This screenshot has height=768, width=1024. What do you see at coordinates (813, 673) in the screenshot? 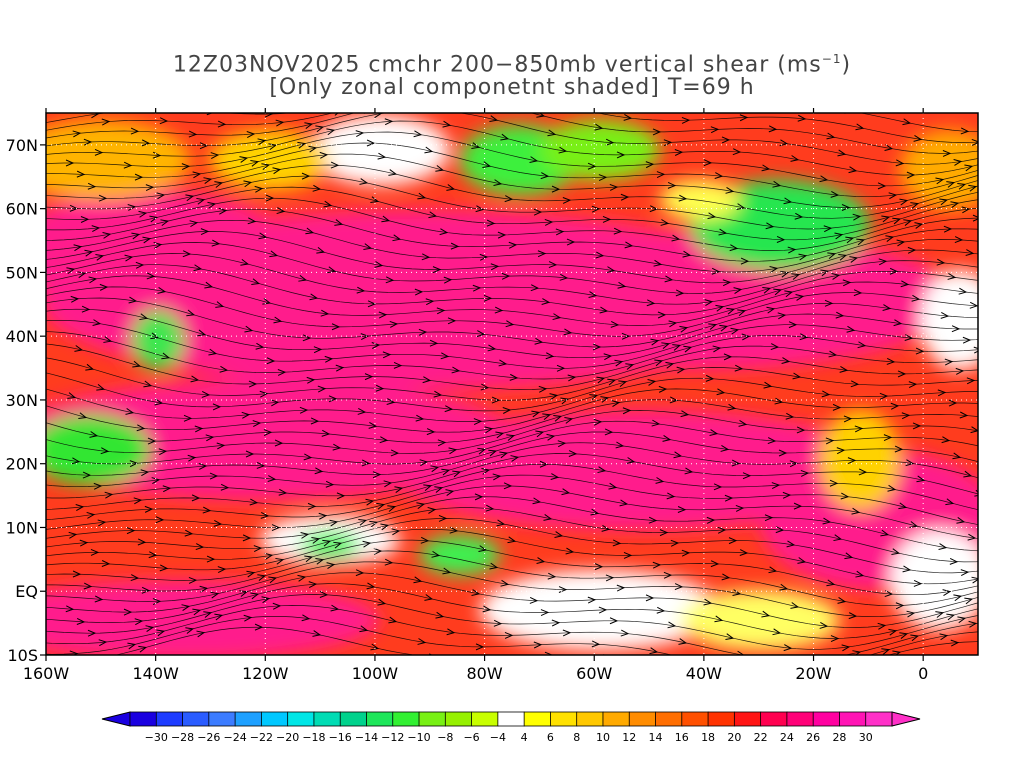
I see `lon-label: 20W` at bounding box center [813, 673].